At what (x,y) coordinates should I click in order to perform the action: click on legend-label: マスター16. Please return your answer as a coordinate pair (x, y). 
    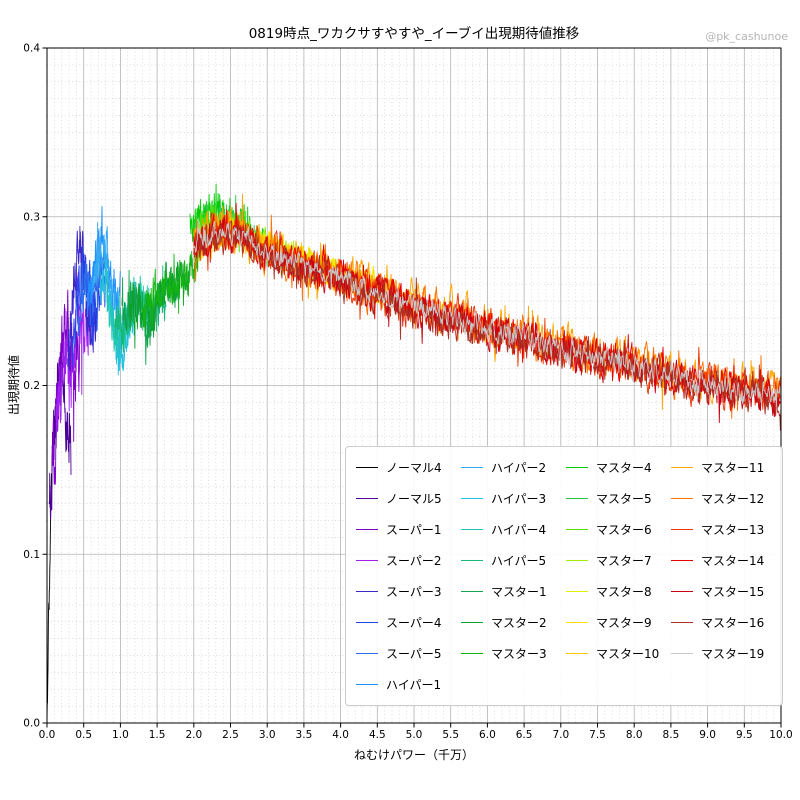
    Looking at the image, I should click on (733, 623).